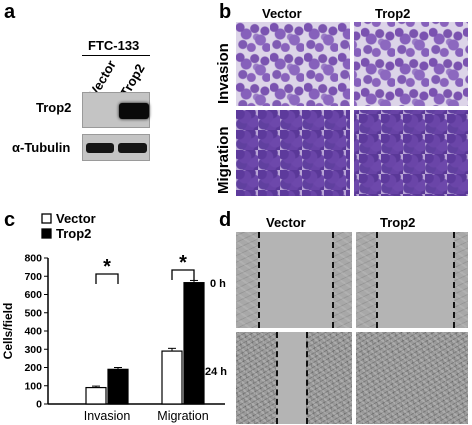  What do you see at coordinates (293, 153) in the screenshot?
I see `image-migration-vector` at bounding box center [293, 153].